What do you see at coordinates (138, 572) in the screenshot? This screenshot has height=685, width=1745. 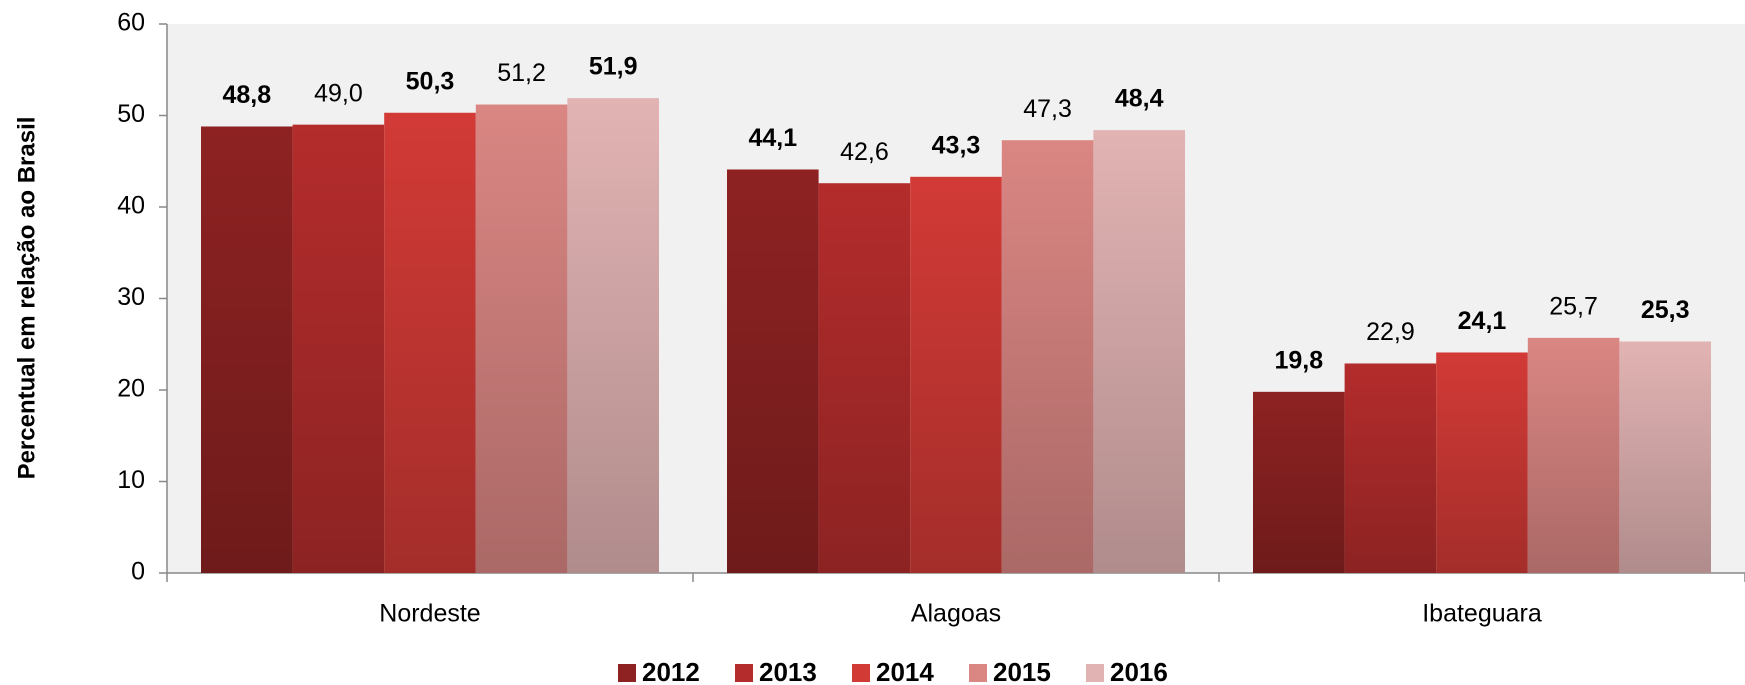 I see `y-tick-label: 0` at bounding box center [138, 572].